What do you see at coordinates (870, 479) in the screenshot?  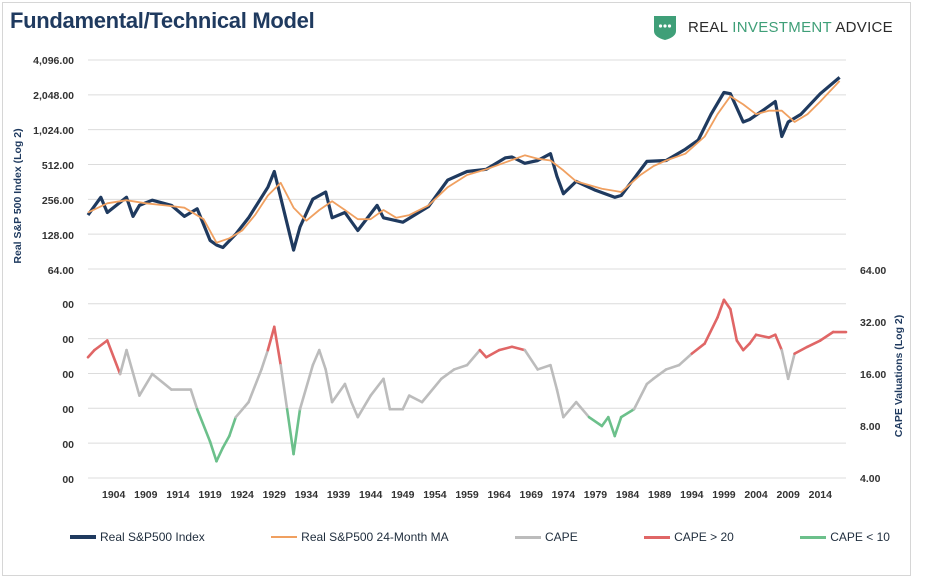 I see `y-tick-right: 4.00` at bounding box center [870, 479].